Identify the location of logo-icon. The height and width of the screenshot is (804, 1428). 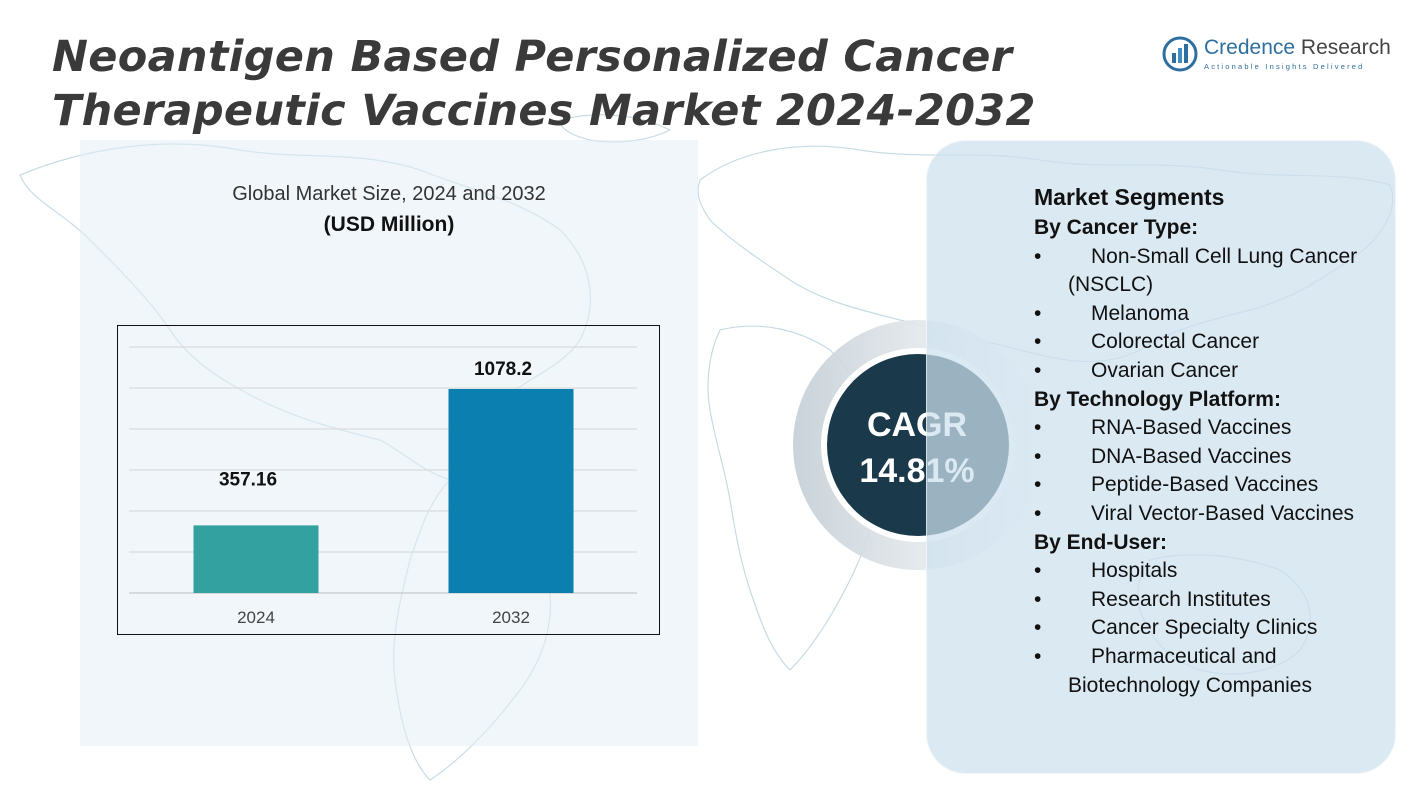
(1180, 54).